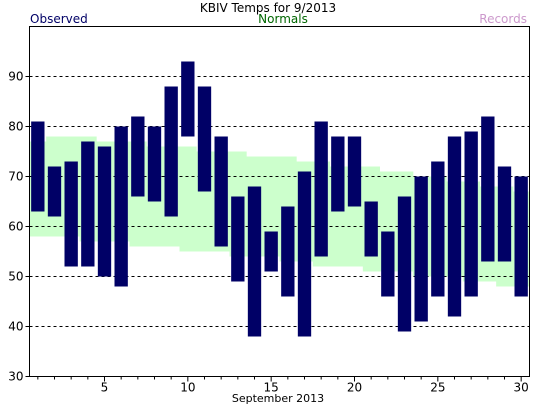  Describe the element at coordinates (521, 388) in the screenshot. I see `x-tick-label: 30` at that location.